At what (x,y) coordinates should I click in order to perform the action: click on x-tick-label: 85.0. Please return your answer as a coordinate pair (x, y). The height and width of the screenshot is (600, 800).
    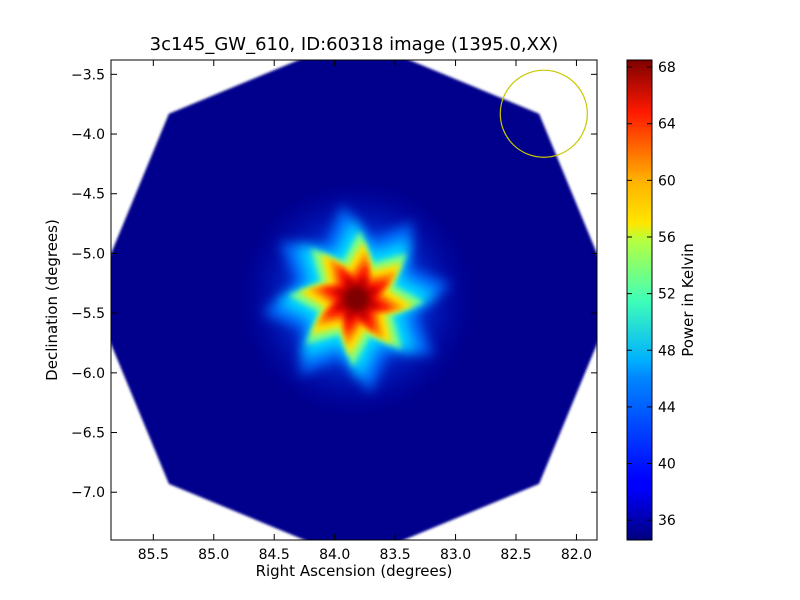
    Looking at the image, I should click on (213, 555).